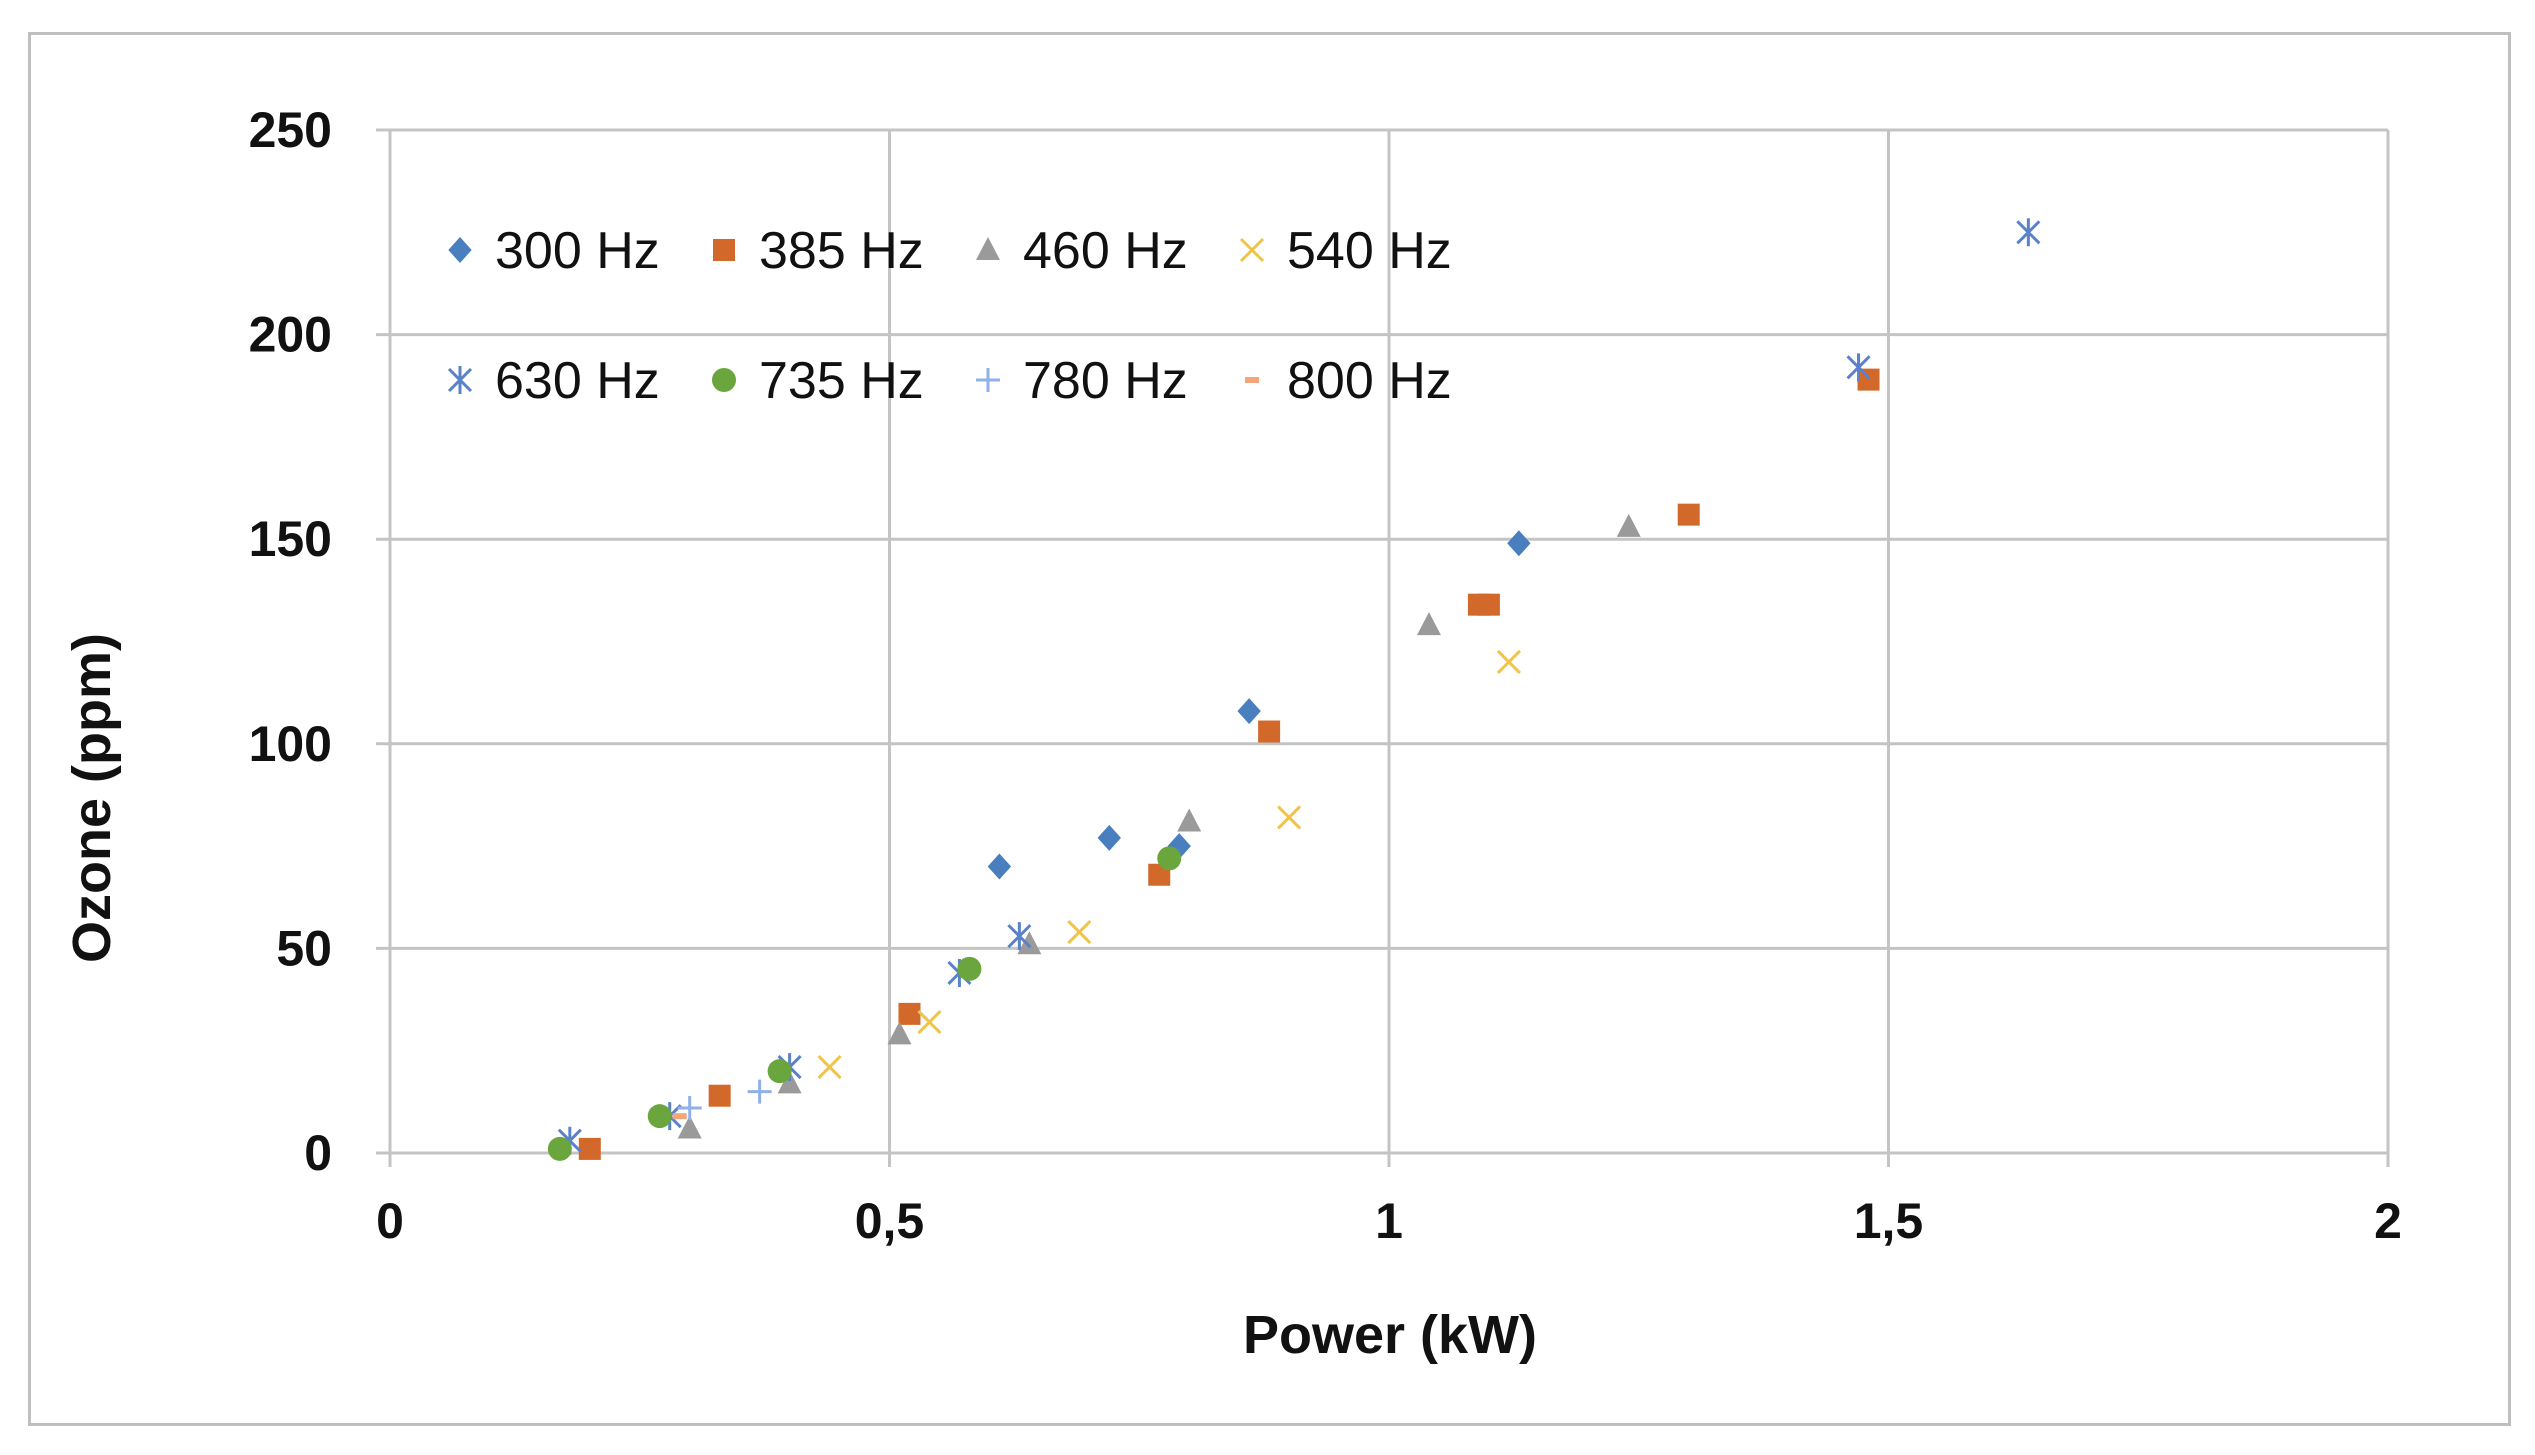 The image size is (2535, 1455). I want to click on legend-item: 780 Hz, so click(1082, 381).